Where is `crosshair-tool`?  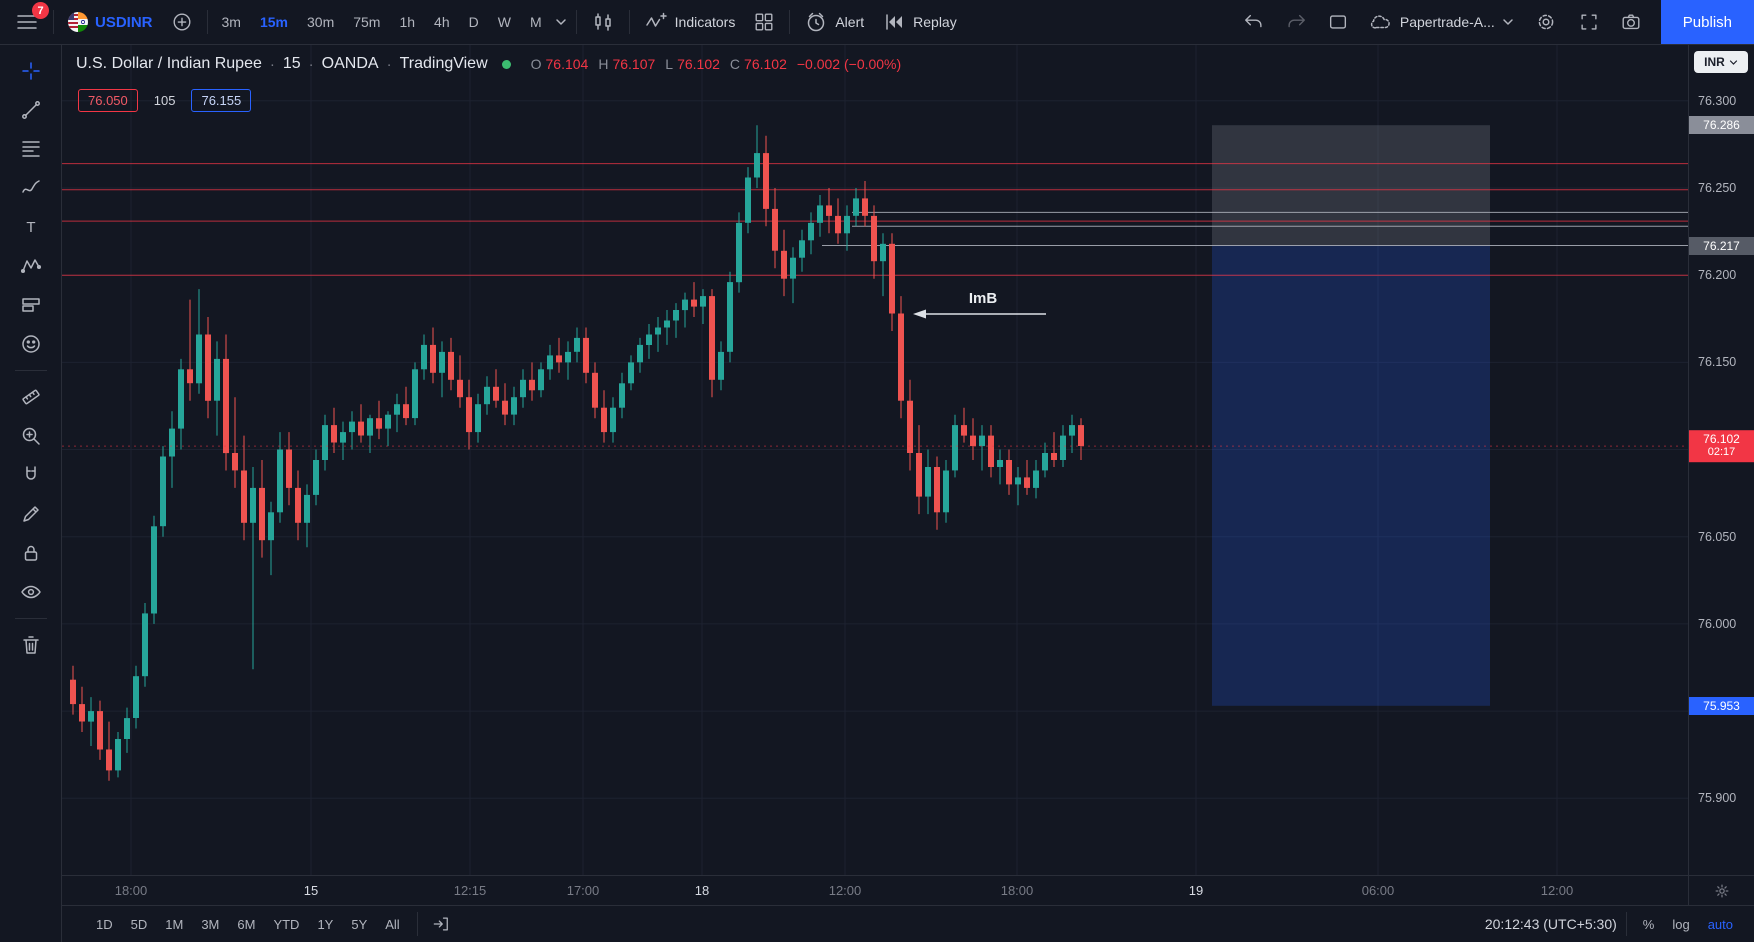
crosshair-tool is located at coordinates (31, 71).